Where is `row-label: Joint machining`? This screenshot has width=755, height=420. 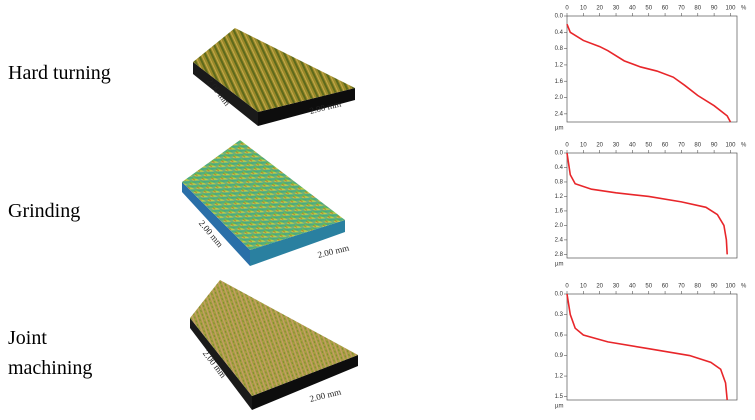 row-label: Joint machining is located at coordinates (50, 353).